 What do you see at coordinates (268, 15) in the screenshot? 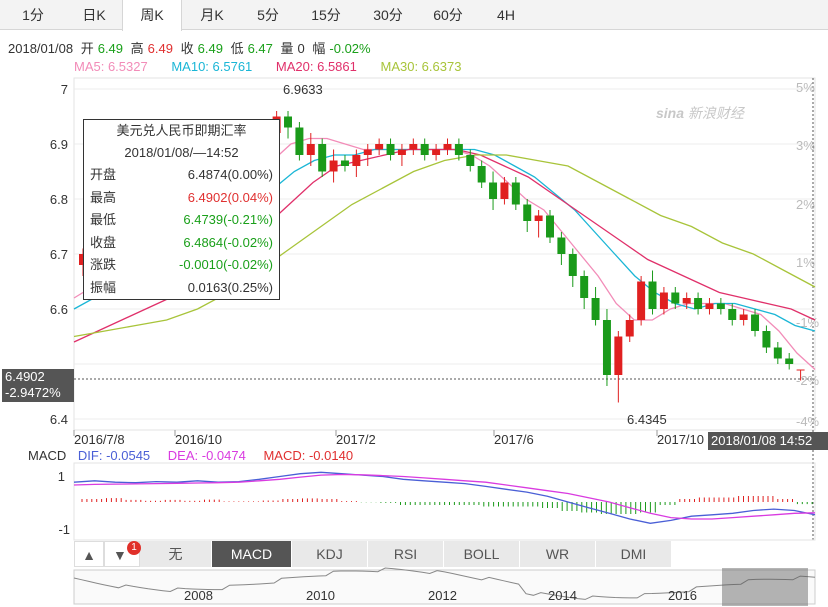
I see `tab-5min: 5分` at bounding box center [268, 15].